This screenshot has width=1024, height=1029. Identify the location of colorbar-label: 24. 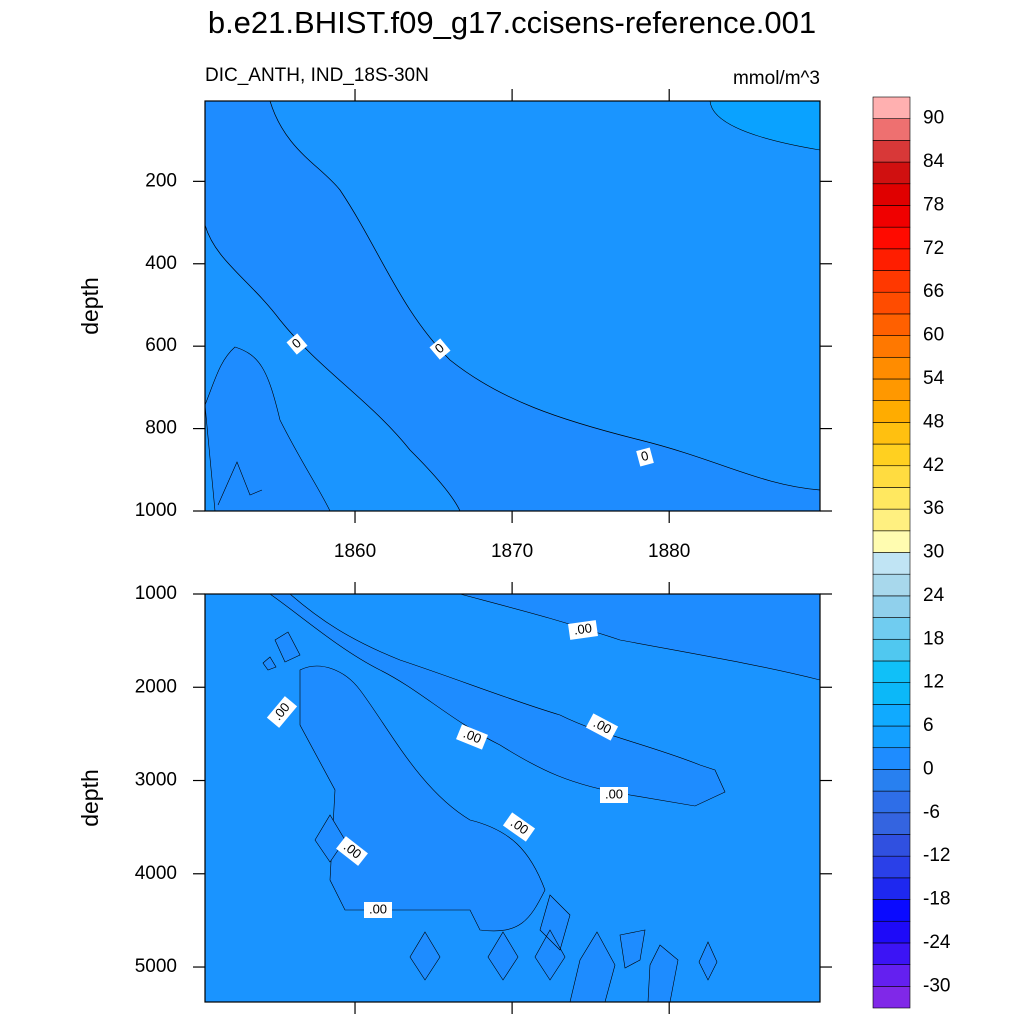
(934, 595).